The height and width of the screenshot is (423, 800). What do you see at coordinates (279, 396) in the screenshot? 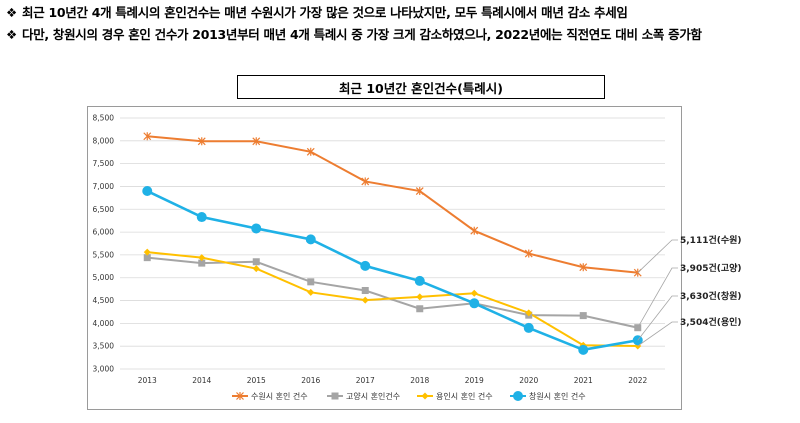
I see `legend-label-0: 수원시 혼인 건수` at bounding box center [279, 396].